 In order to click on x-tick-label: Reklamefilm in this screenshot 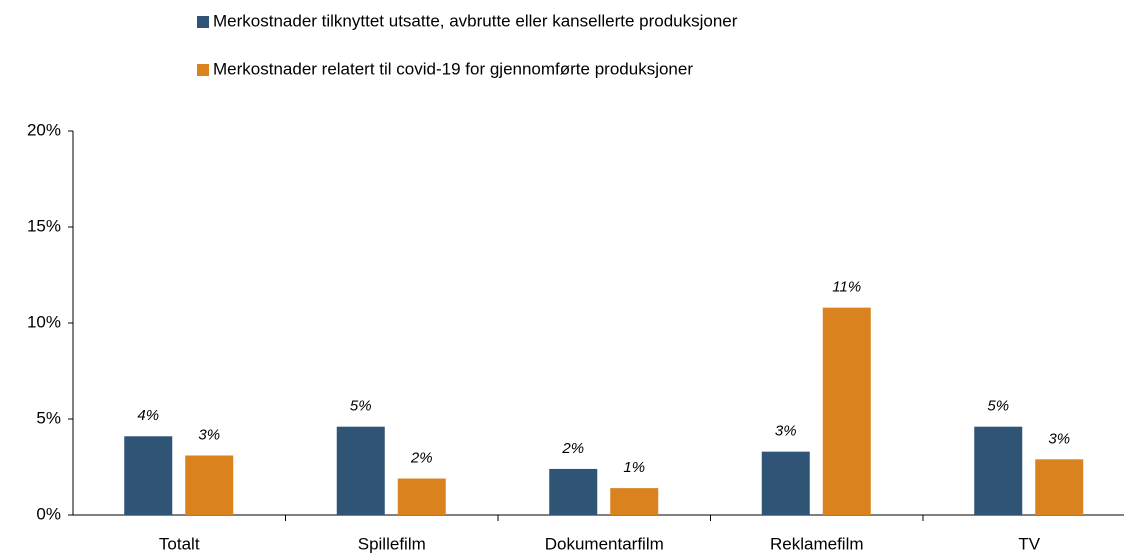, I will do `click(817, 543)`.